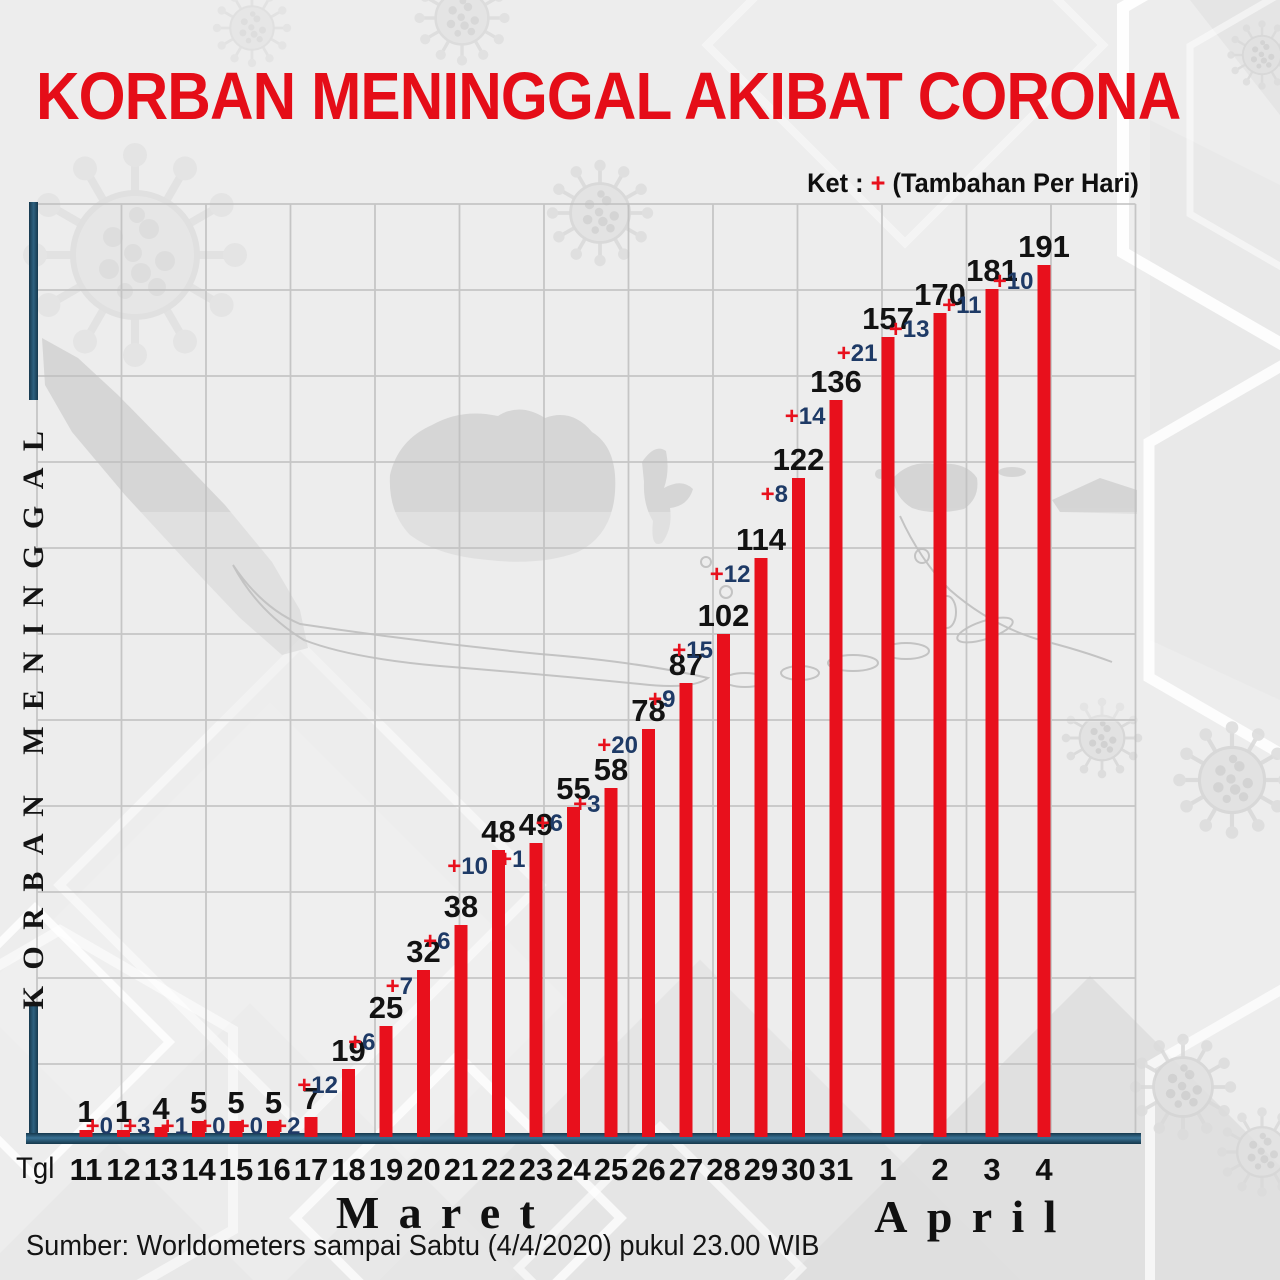 The width and height of the screenshot is (1280, 1280). Describe the element at coordinates (310, 1098) in the screenshot. I see `bar-value-label: 7` at that location.